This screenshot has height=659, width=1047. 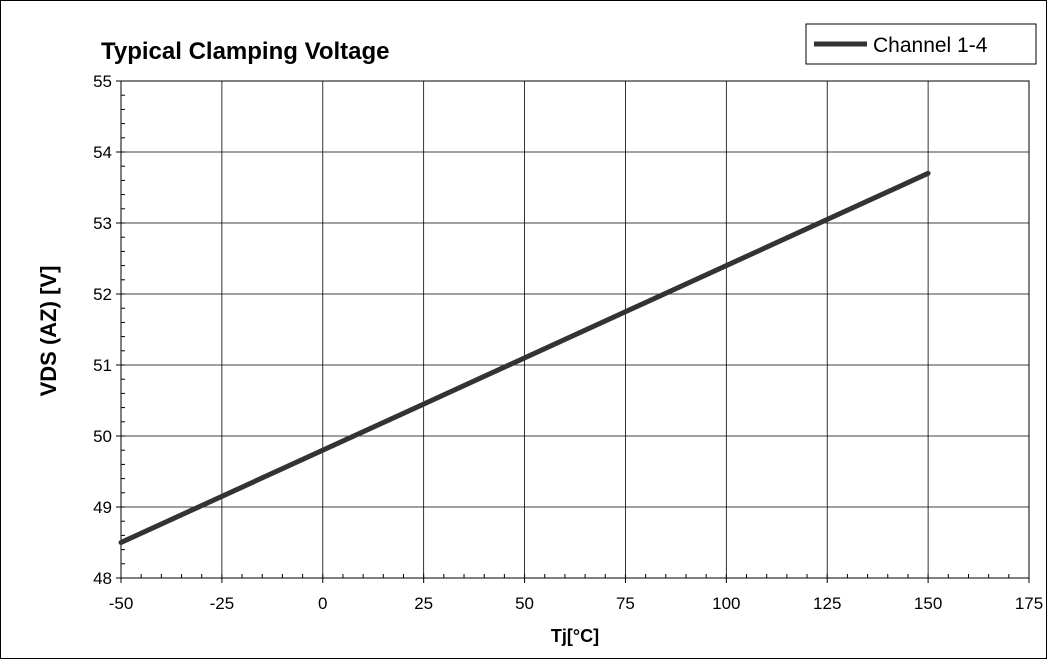 What do you see at coordinates (102, 152) in the screenshot?
I see `y-tick-label: 54` at bounding box center [102, 152].